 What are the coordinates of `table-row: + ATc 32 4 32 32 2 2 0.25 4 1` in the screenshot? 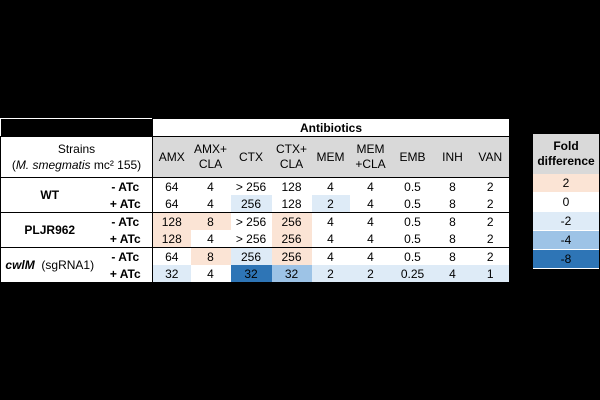 It's located at (255, 274).